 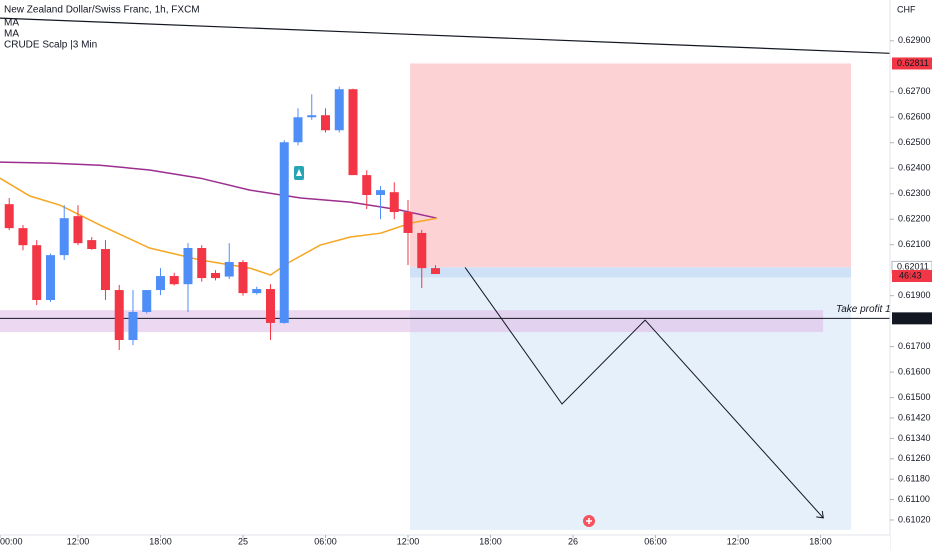 I want to click on chart-title: New Zealand Dollar/Swiss Franc, 1h, FXCM, so click(x=102, y=10).